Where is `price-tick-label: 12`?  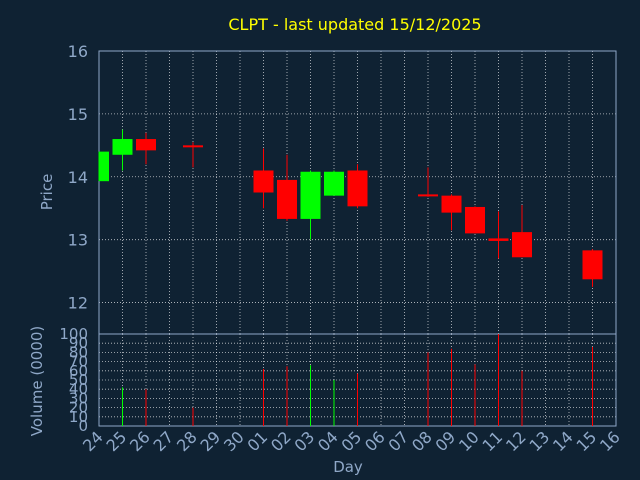
price-tick-label: 12 is located at coordinates (78, 303).